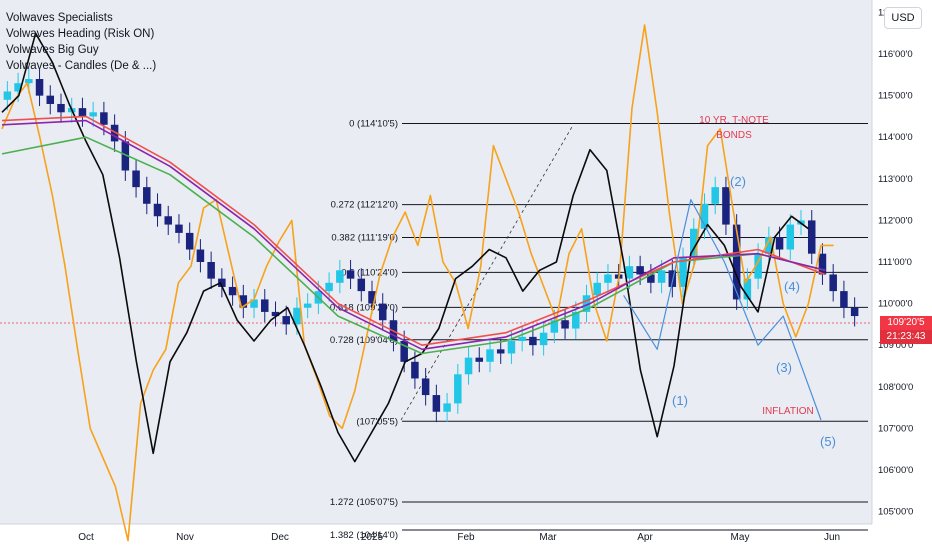  What do you see at coordinates (832, 537) in the screenshot?
I see `x-tick-label: Jun` at bounding box center [832, 537].